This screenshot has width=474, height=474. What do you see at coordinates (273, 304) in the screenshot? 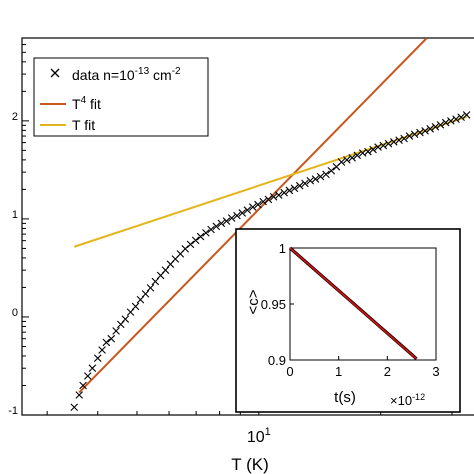
I see `inset-y-tick-label: 0.95` at bounding box center [273, 304].